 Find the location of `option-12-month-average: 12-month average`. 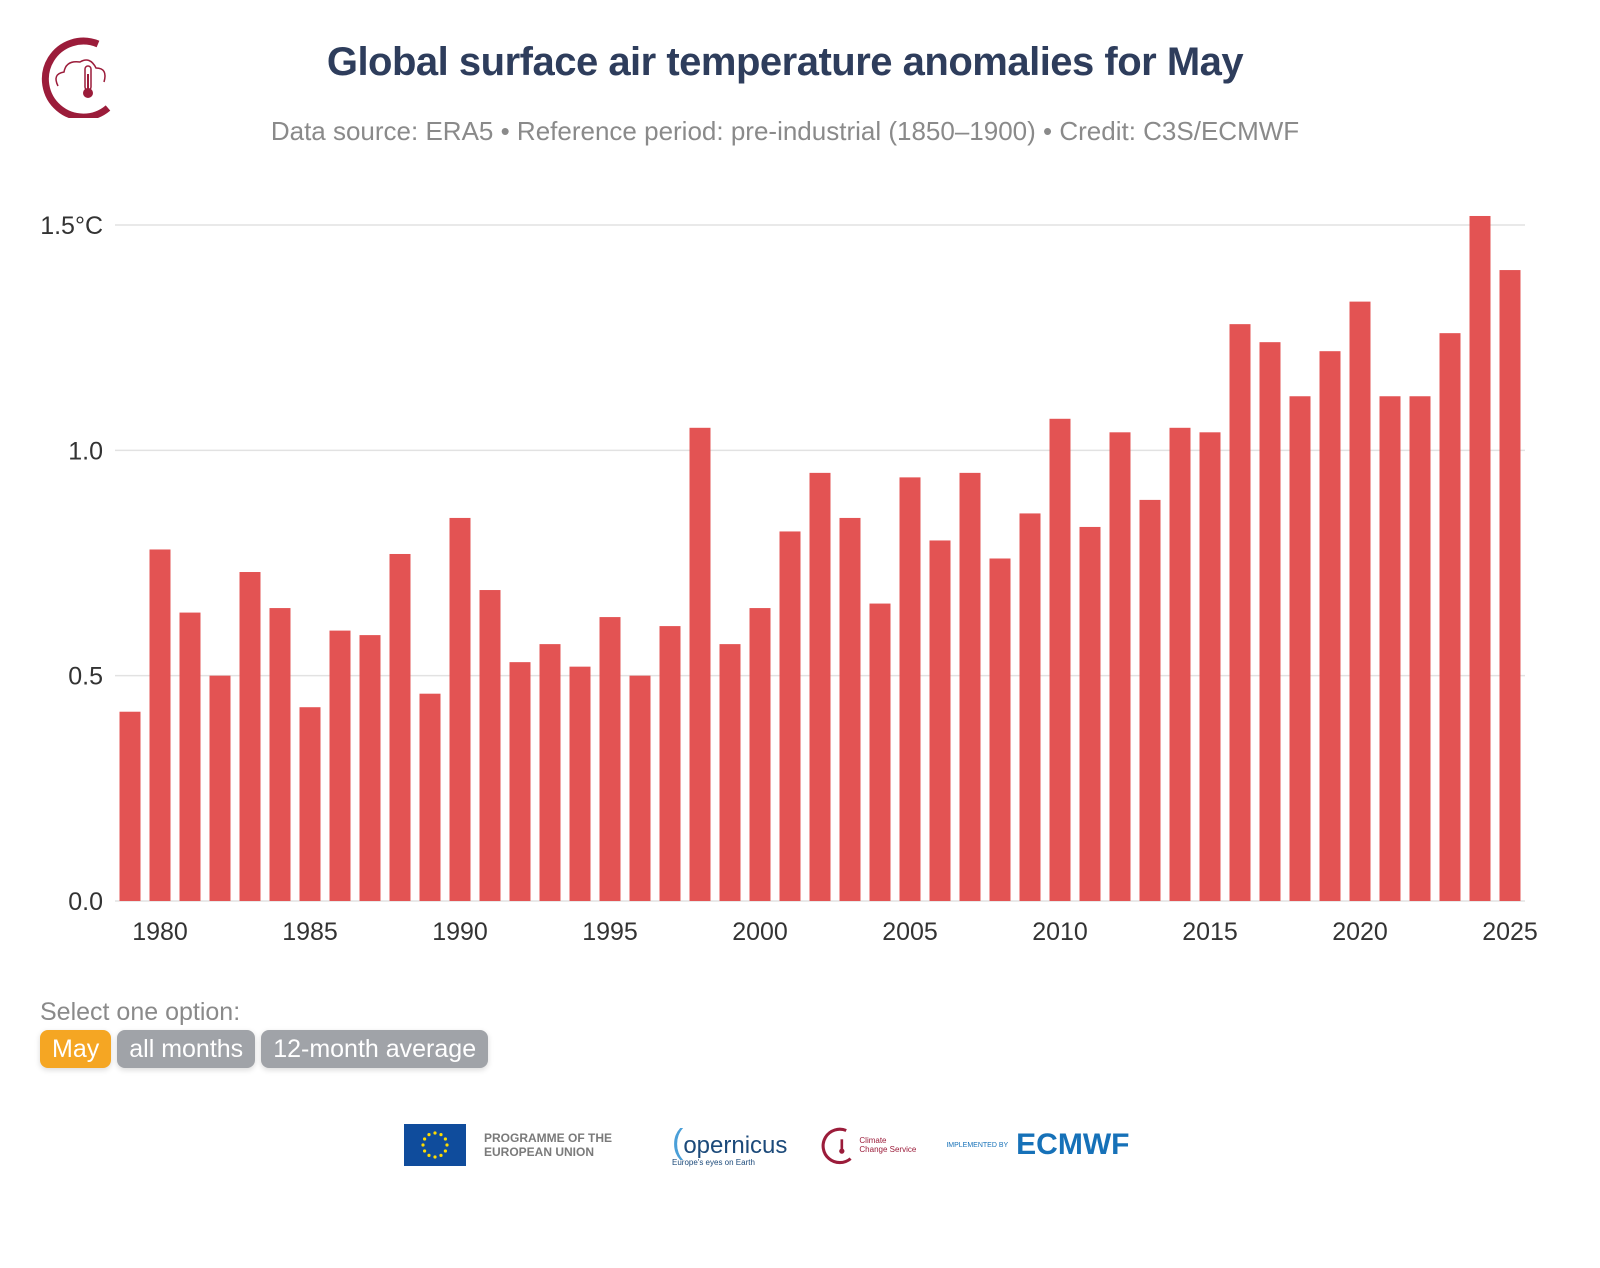

option-12-month-average: 12-month average is located at coordinates (375, 1049).